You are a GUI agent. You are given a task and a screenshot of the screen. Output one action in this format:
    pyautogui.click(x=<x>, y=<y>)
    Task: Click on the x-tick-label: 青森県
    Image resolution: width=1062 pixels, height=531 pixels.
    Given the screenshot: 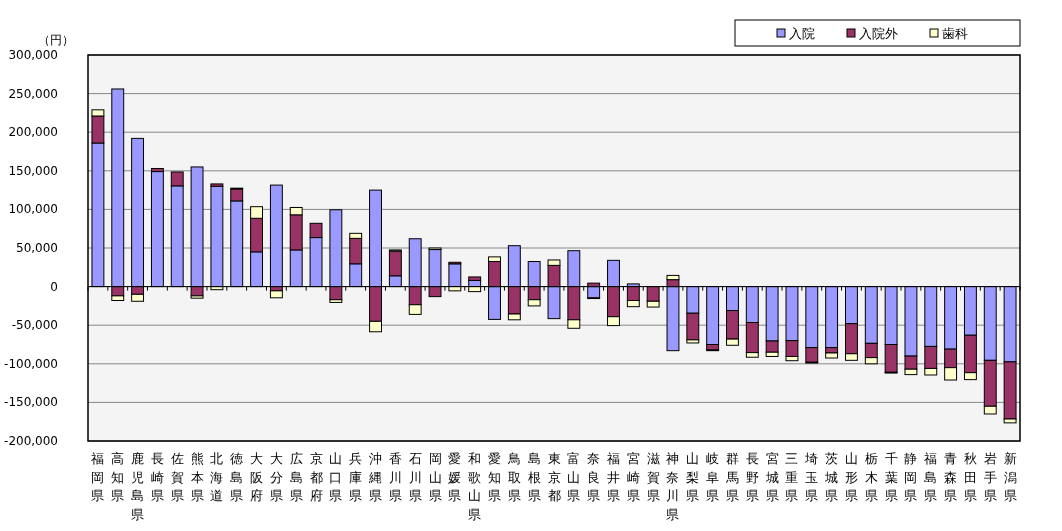 What is the action you would take?
    pyautogui.click(x=951, y=477)
    